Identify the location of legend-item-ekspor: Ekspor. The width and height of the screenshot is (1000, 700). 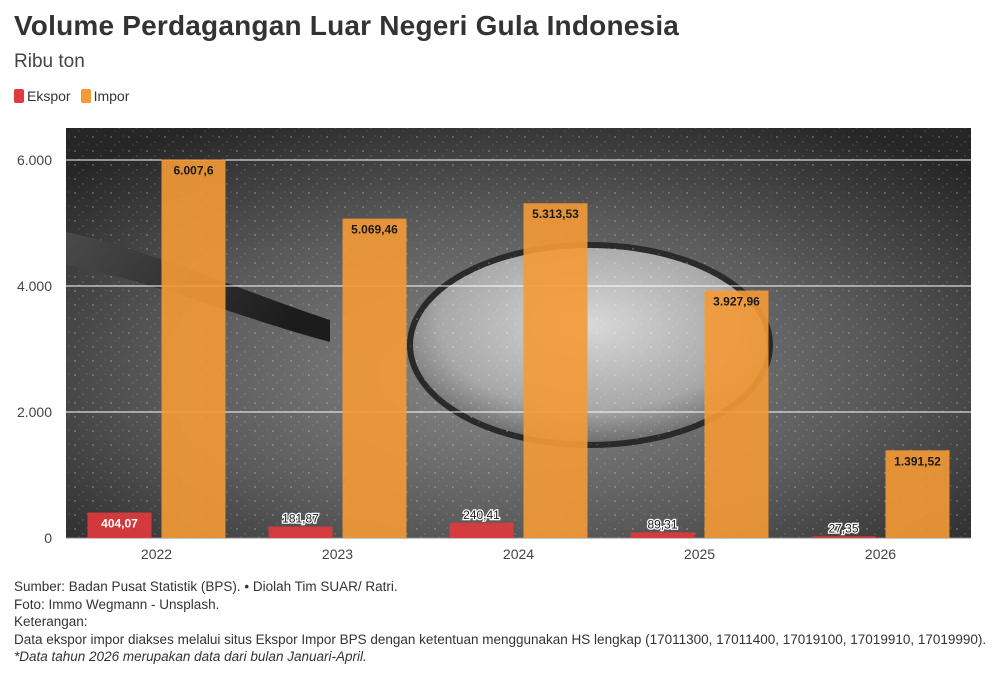
(42, 96).